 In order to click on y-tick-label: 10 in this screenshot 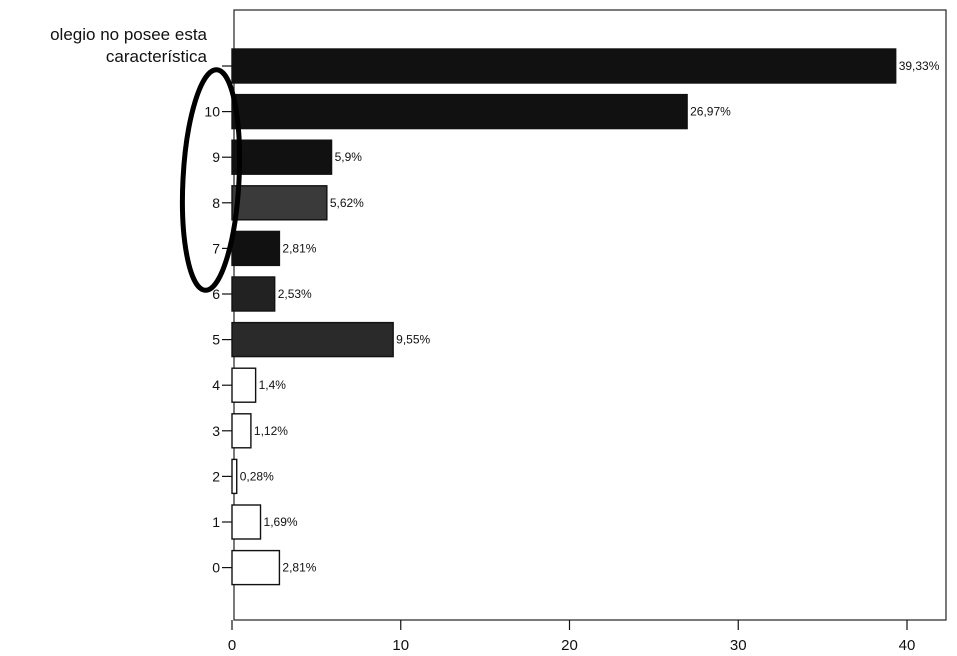, I will do `click(212, 112)`.